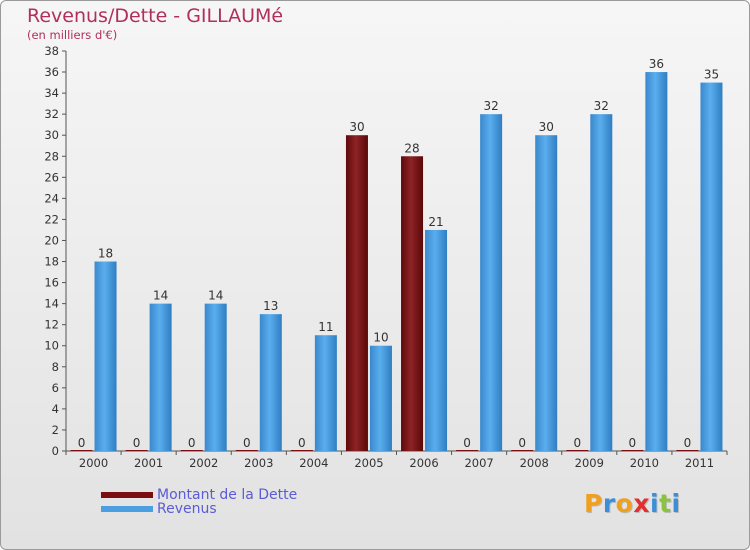 The image size is (750, 550). What do you see at coordinates (51, 346) in the screenshot?
I see `y-tick-label: 10` at bounding box center [51, 346].